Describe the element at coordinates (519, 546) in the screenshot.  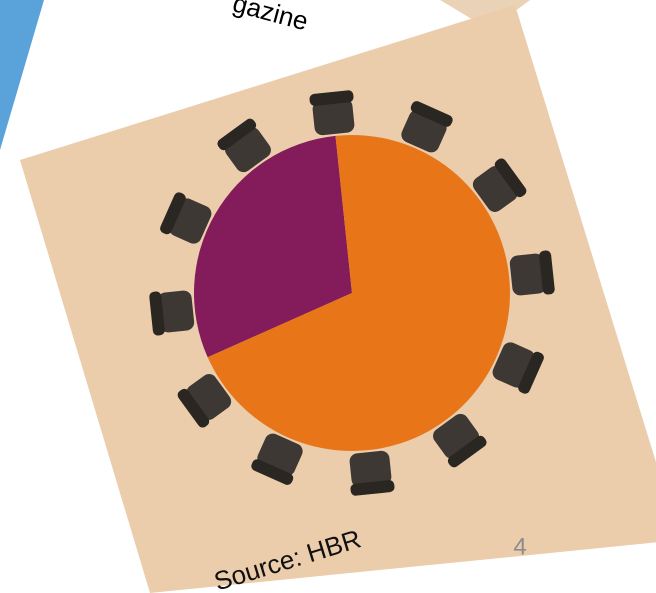
I see `page-number: 4` at that location.